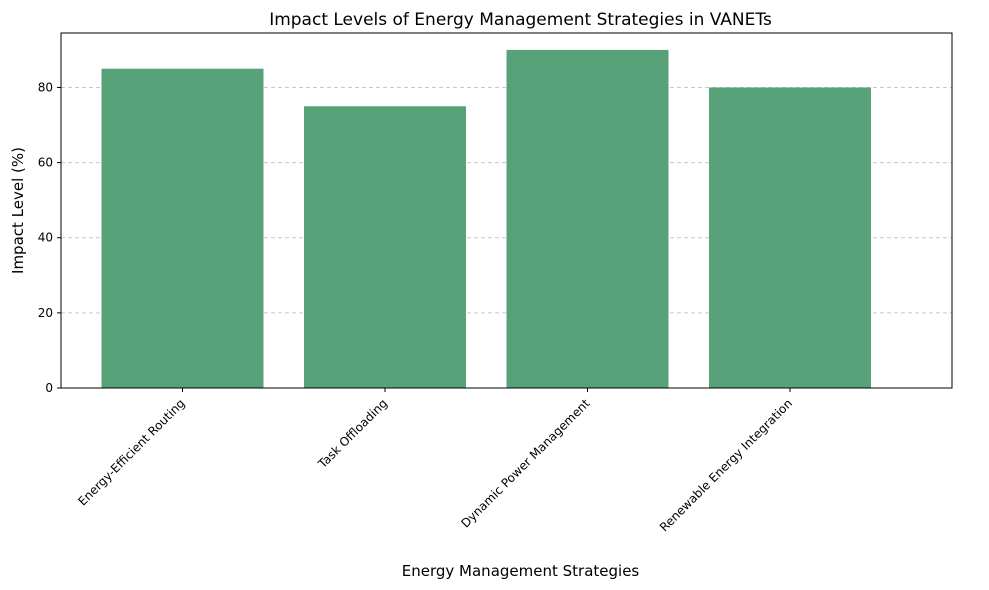 This screenshot has width=989, height=590. I want to click on x-axis-label: Energy Management Strategies, so click(521, 571).